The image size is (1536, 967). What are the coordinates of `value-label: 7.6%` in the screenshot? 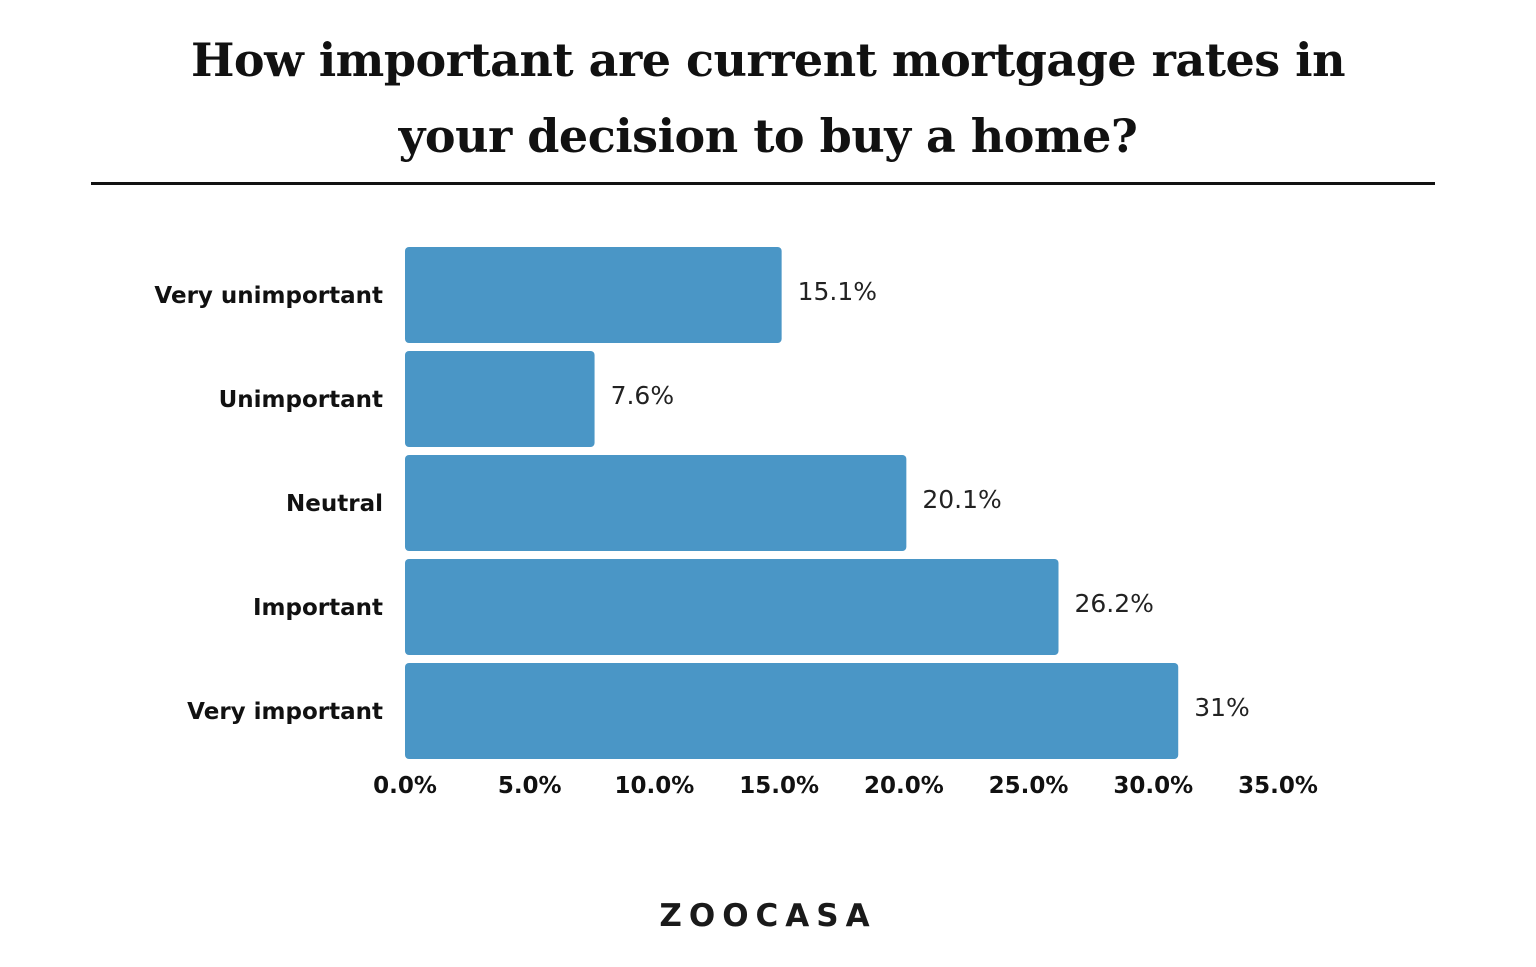 It's located at (643, 395).